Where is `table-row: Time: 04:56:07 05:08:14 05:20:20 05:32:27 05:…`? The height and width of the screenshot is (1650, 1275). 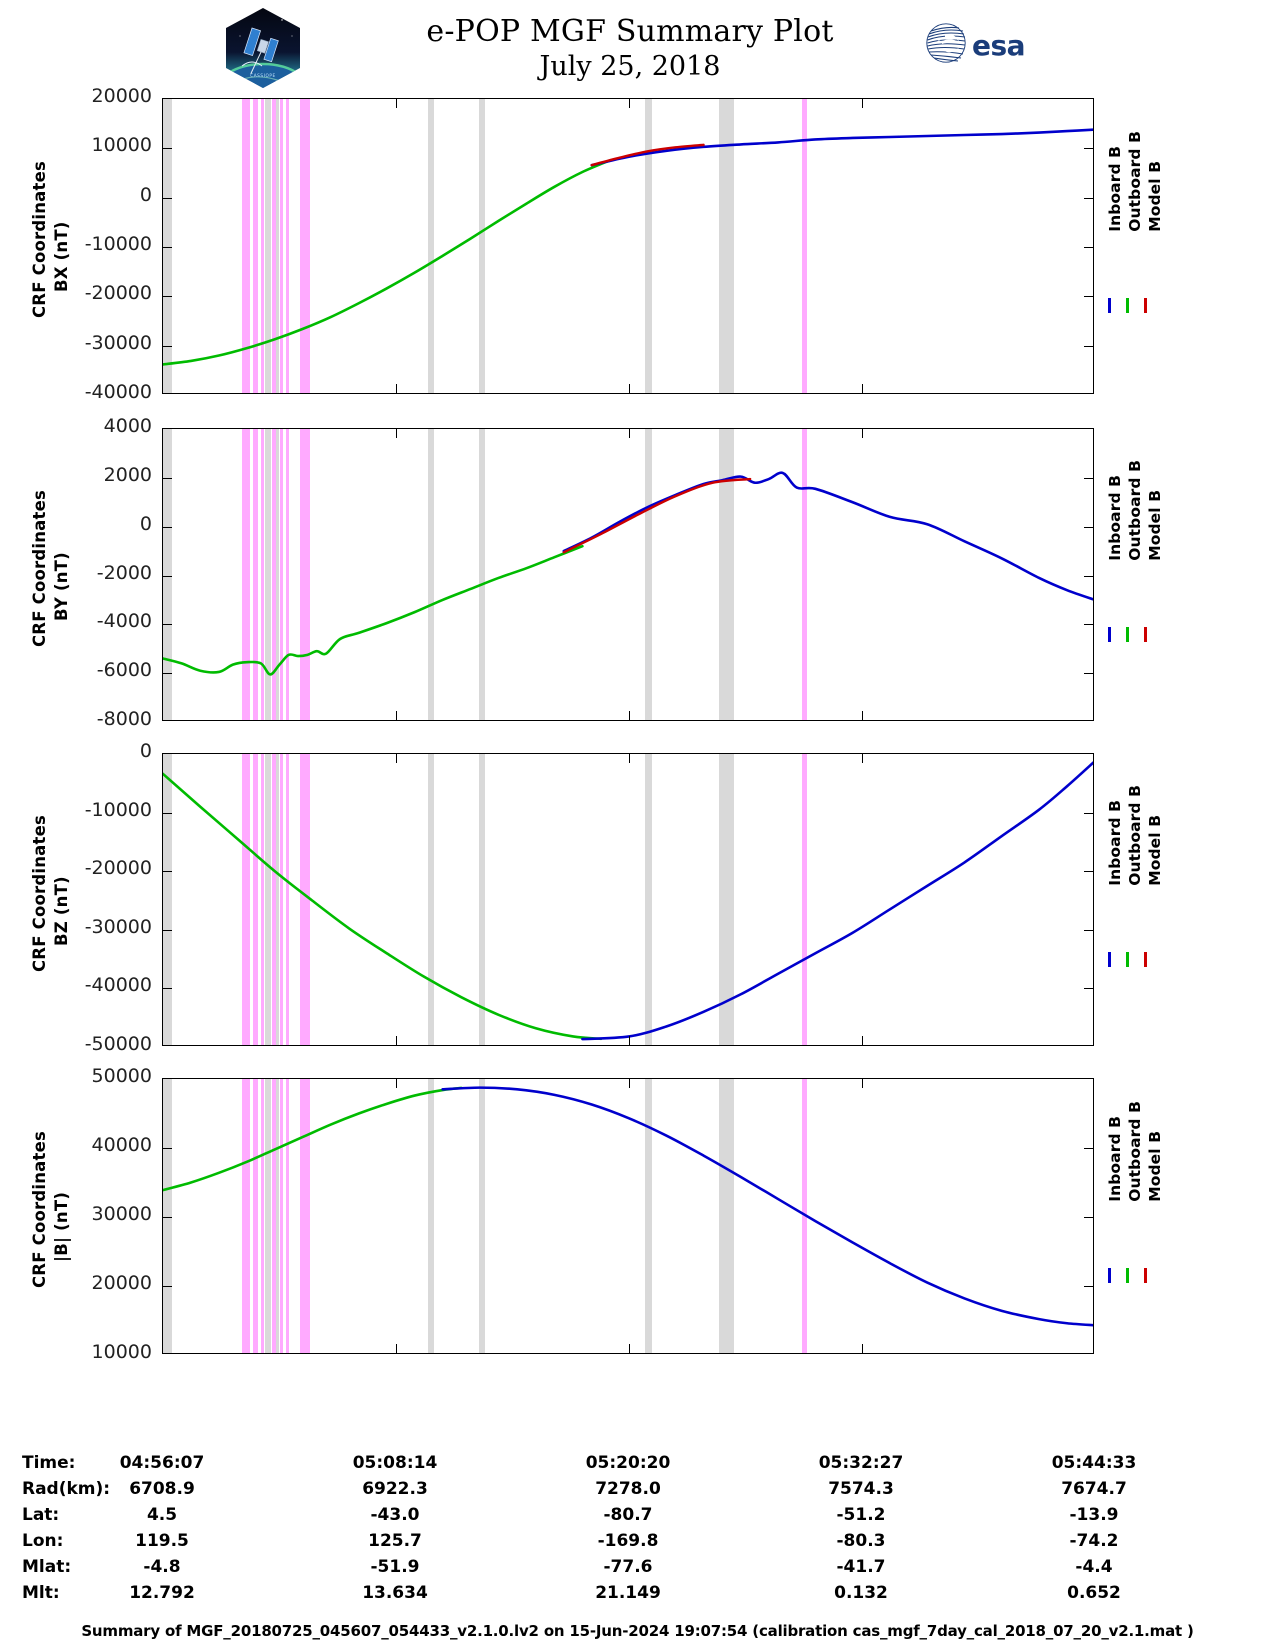
table-row: Time: 04:56:07 05:08:14 05:20:20 05:32:27 05:… is located at coordinates (637, 1466).